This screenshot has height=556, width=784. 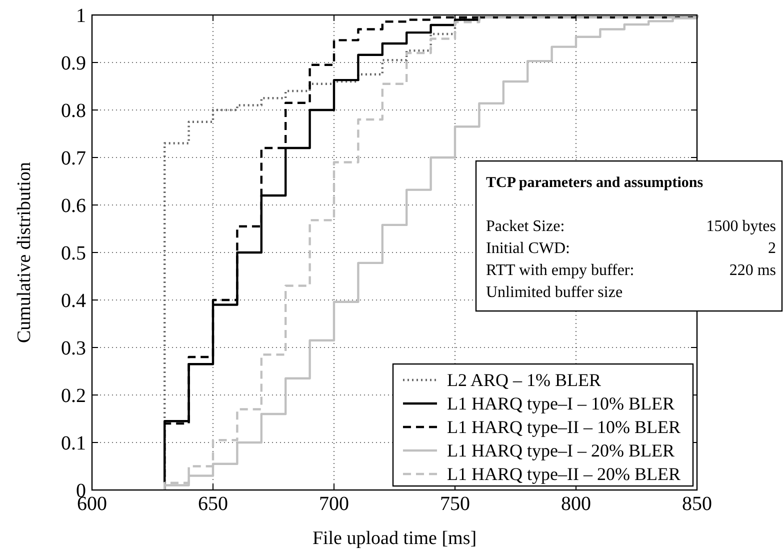 I want to click on annotation: TCP parameters and assumptions, so click(x=595, y=183).